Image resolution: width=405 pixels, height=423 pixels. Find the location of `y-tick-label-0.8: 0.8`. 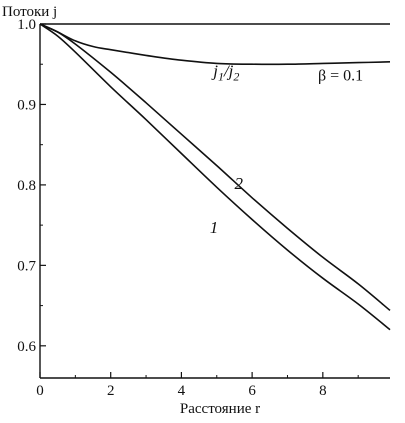

y-tick-label-0.8: 0.8 is located at coordinates (26, 186).